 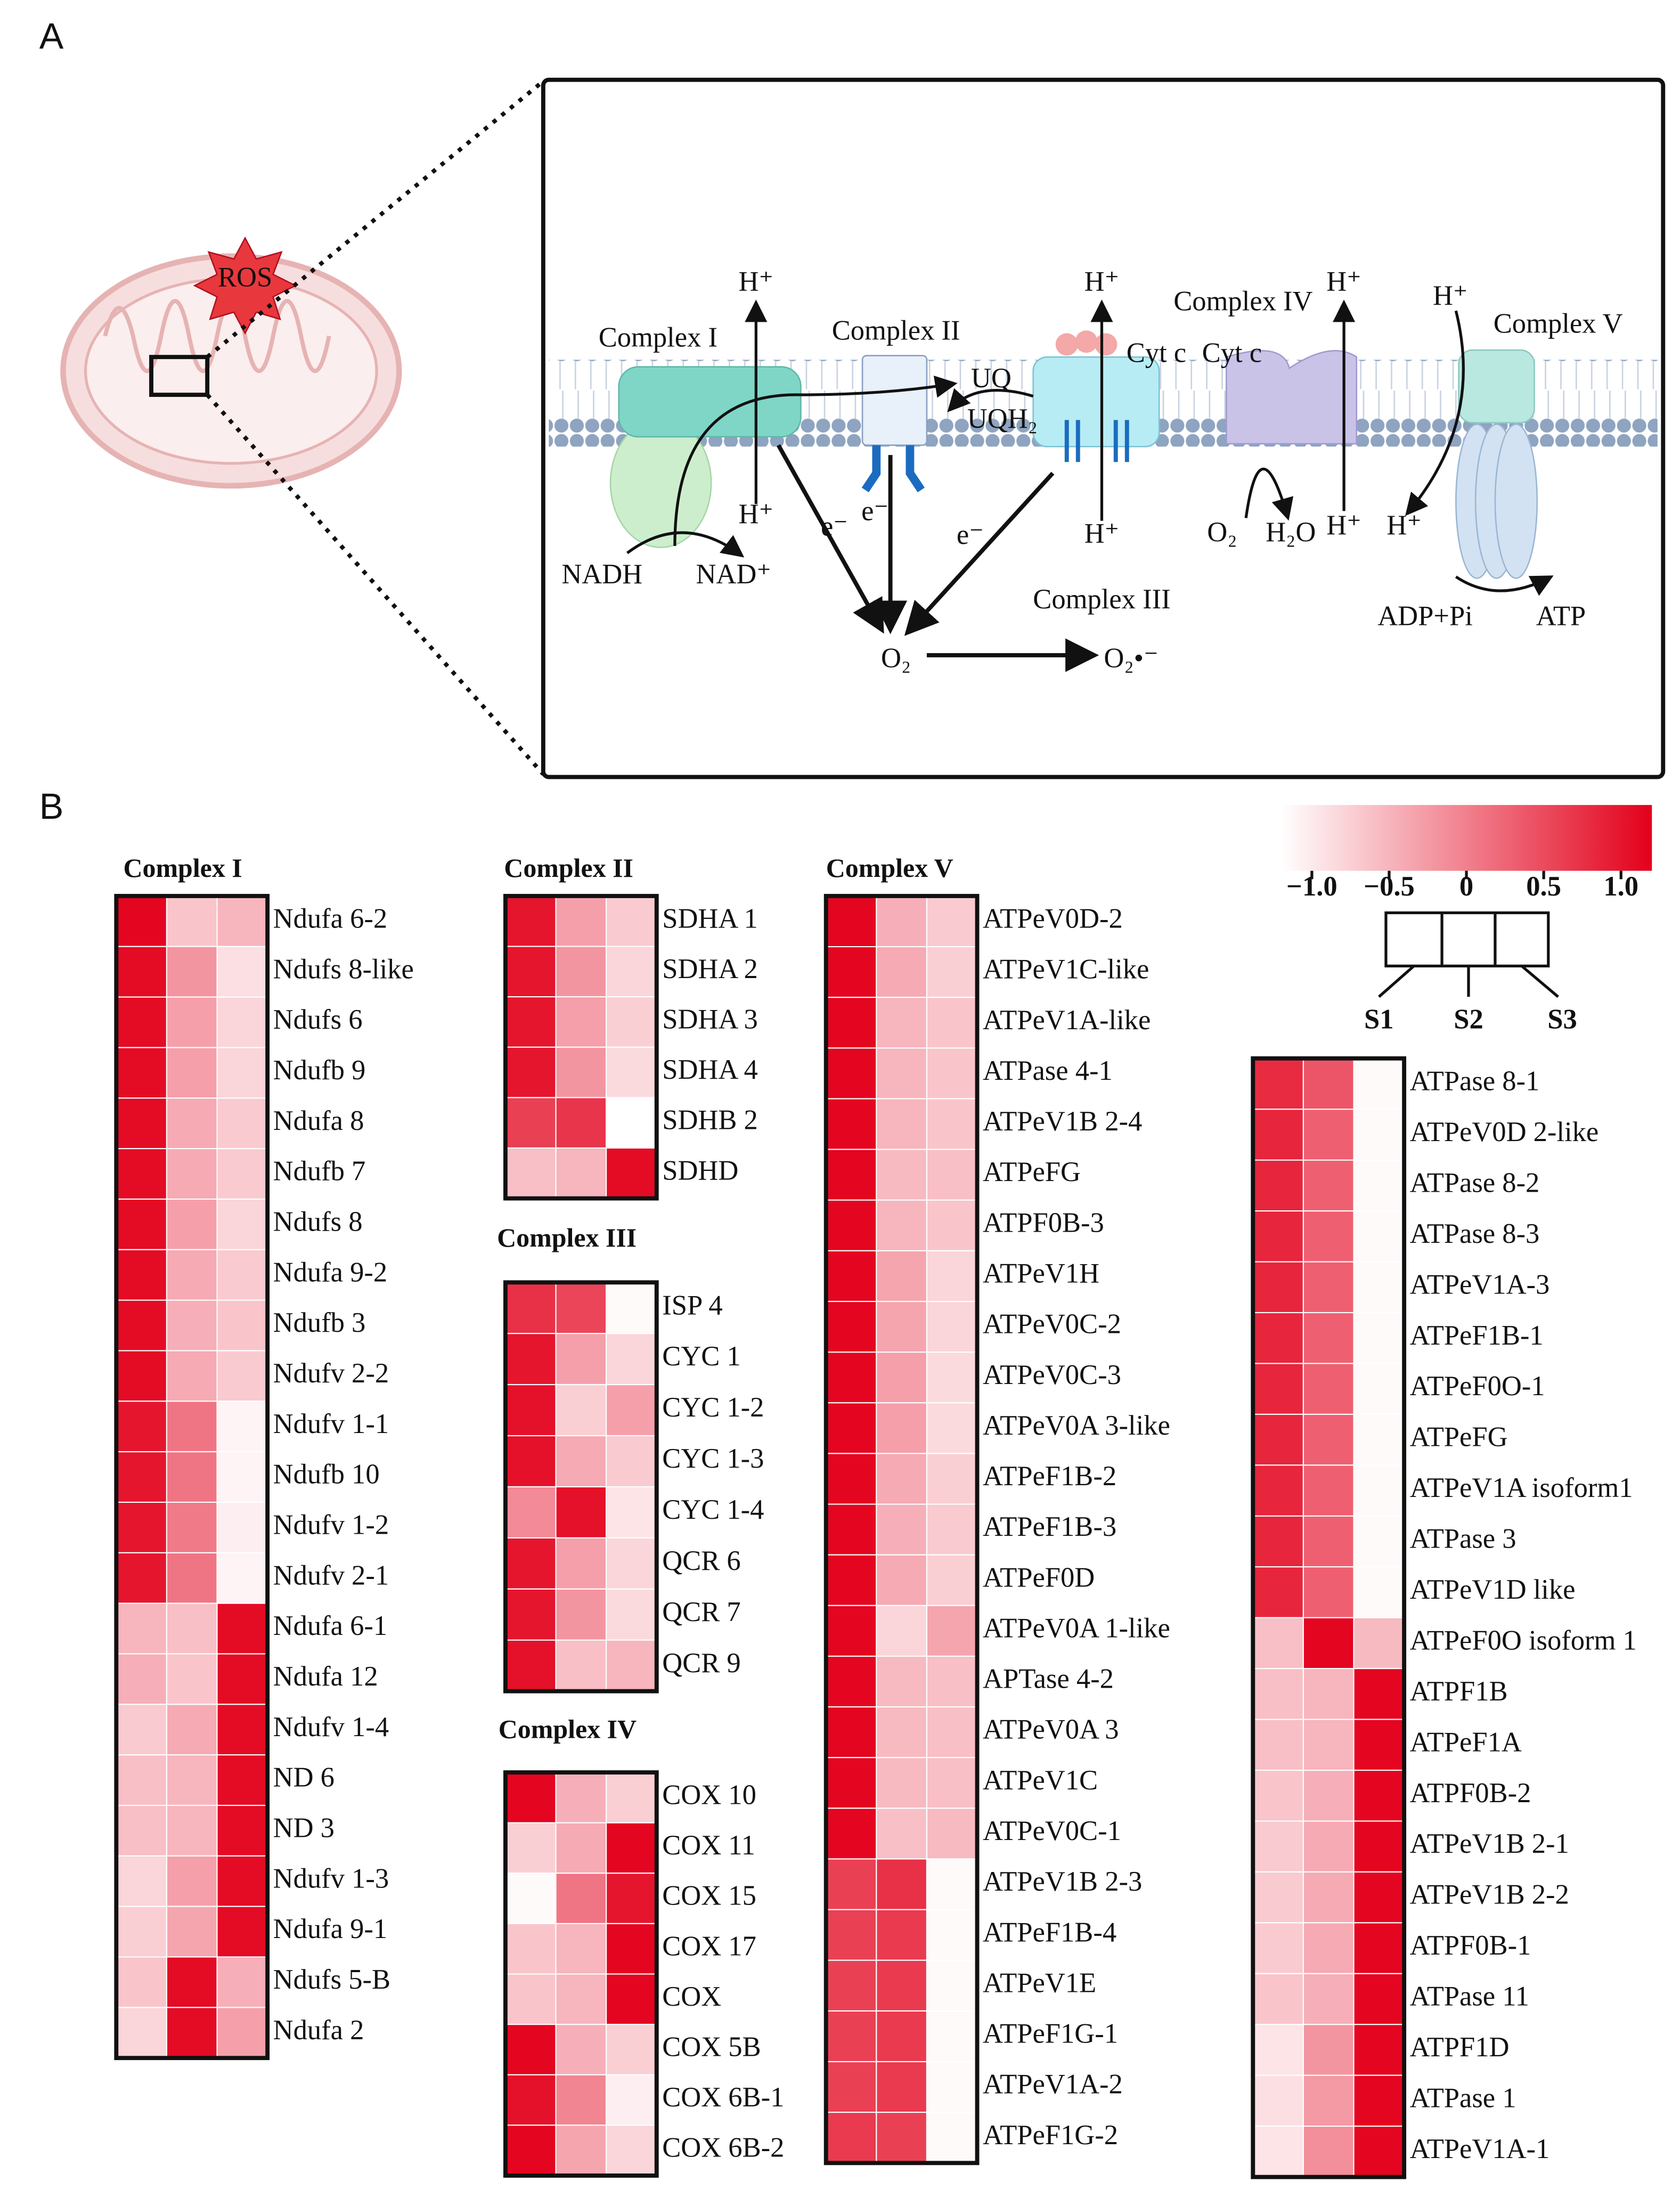 I want to click on row-label: ATPeF1G-1, so click(x=1050, y=2033).